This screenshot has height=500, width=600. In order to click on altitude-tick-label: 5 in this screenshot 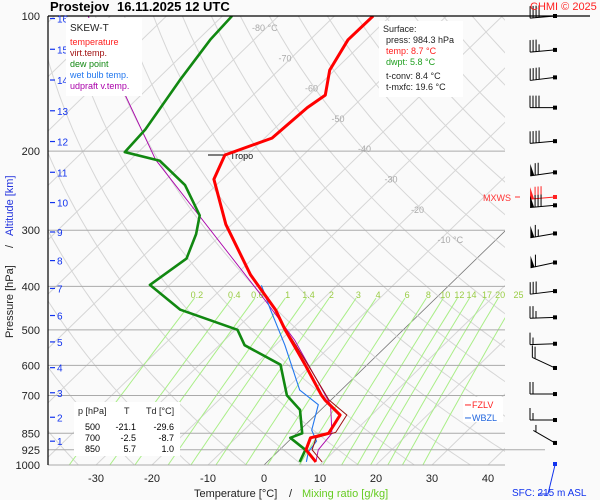, I will do `click(60, 343)`.